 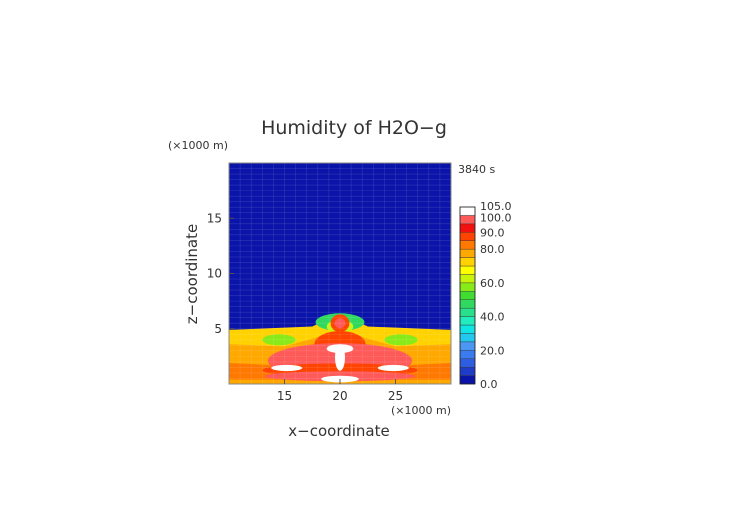 I want to click on colorbar-tick-label: 0.0, so click(x=489, y=384).